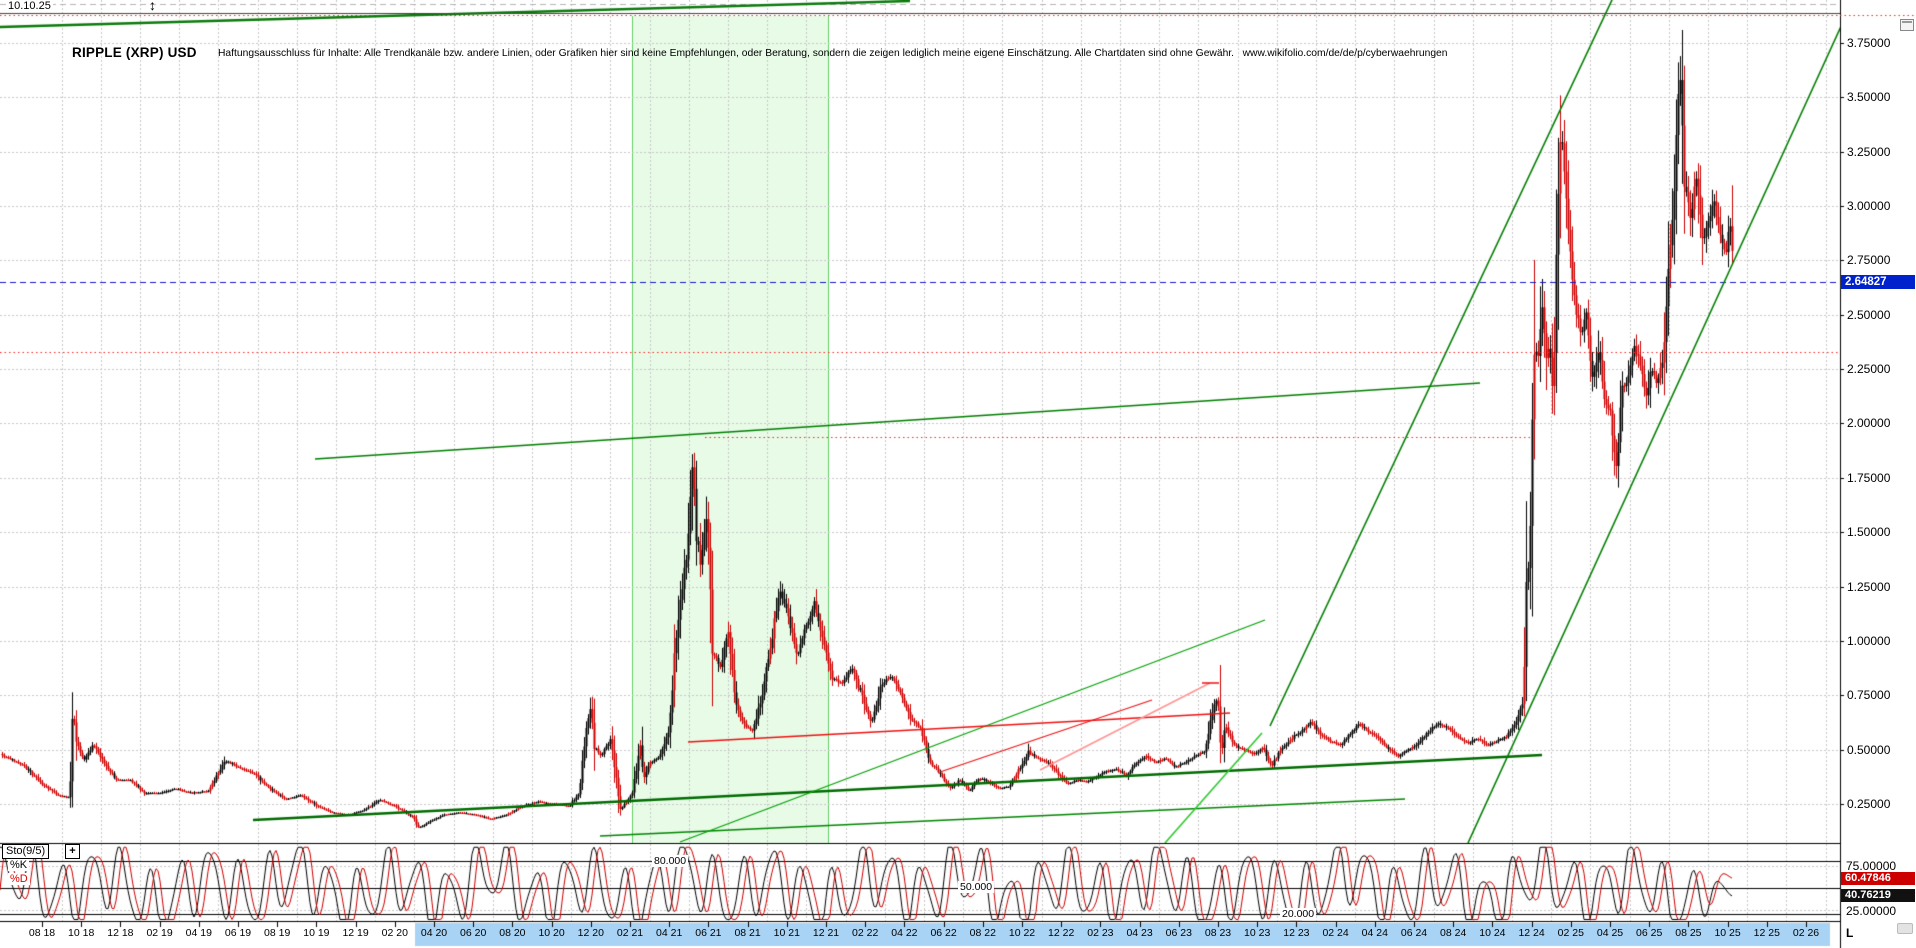  Describe the element at coordinates (1727, 933) in the screenshot. I see `date-axis-label: 10 25` at that location.